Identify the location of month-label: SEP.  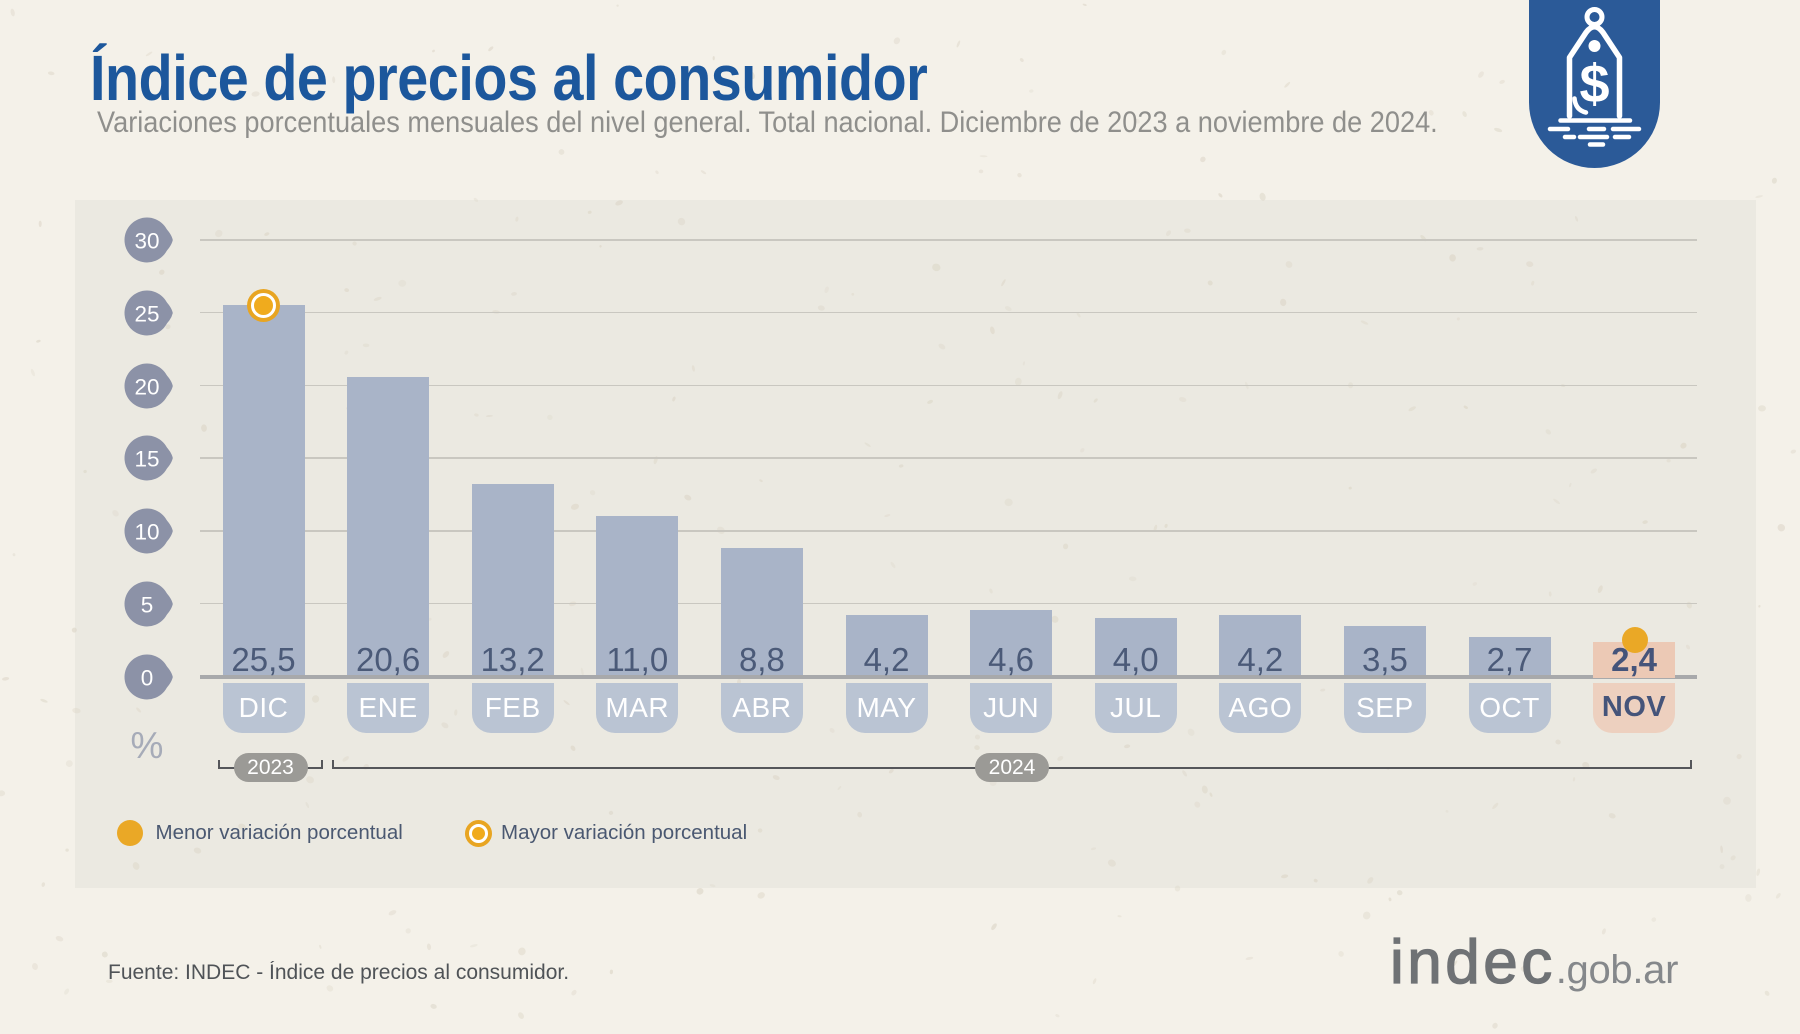
(1385, 707).